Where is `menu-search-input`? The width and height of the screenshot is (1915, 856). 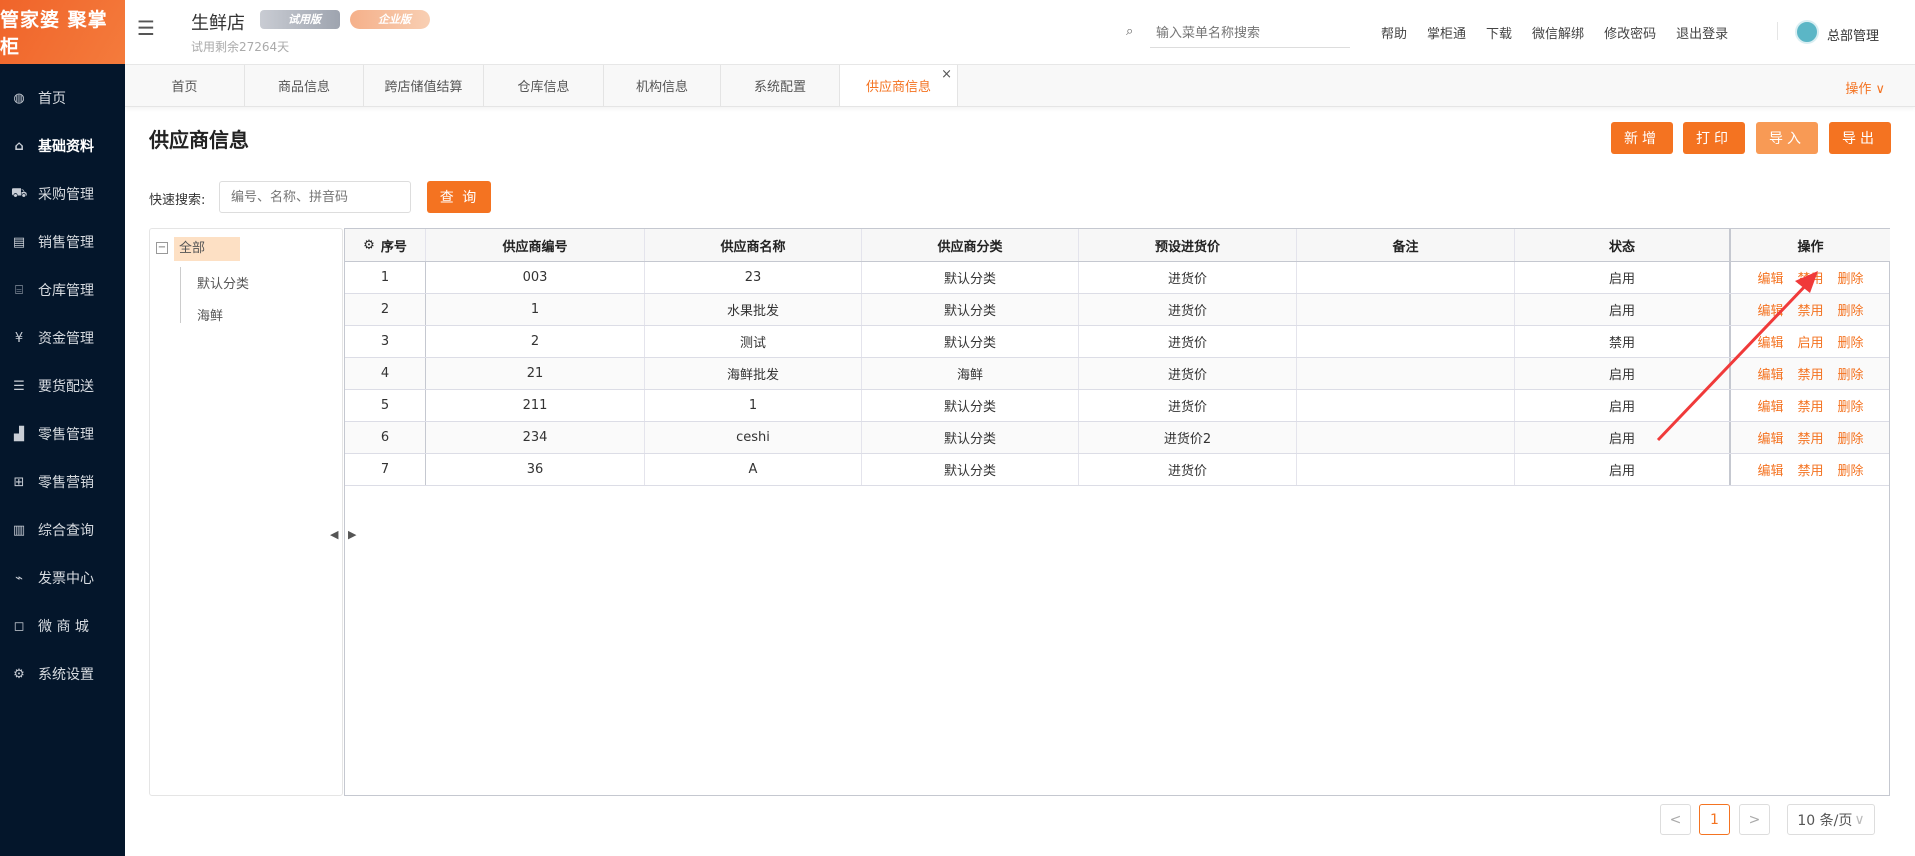 menu-search-input is located at coordinates (1250, 34).